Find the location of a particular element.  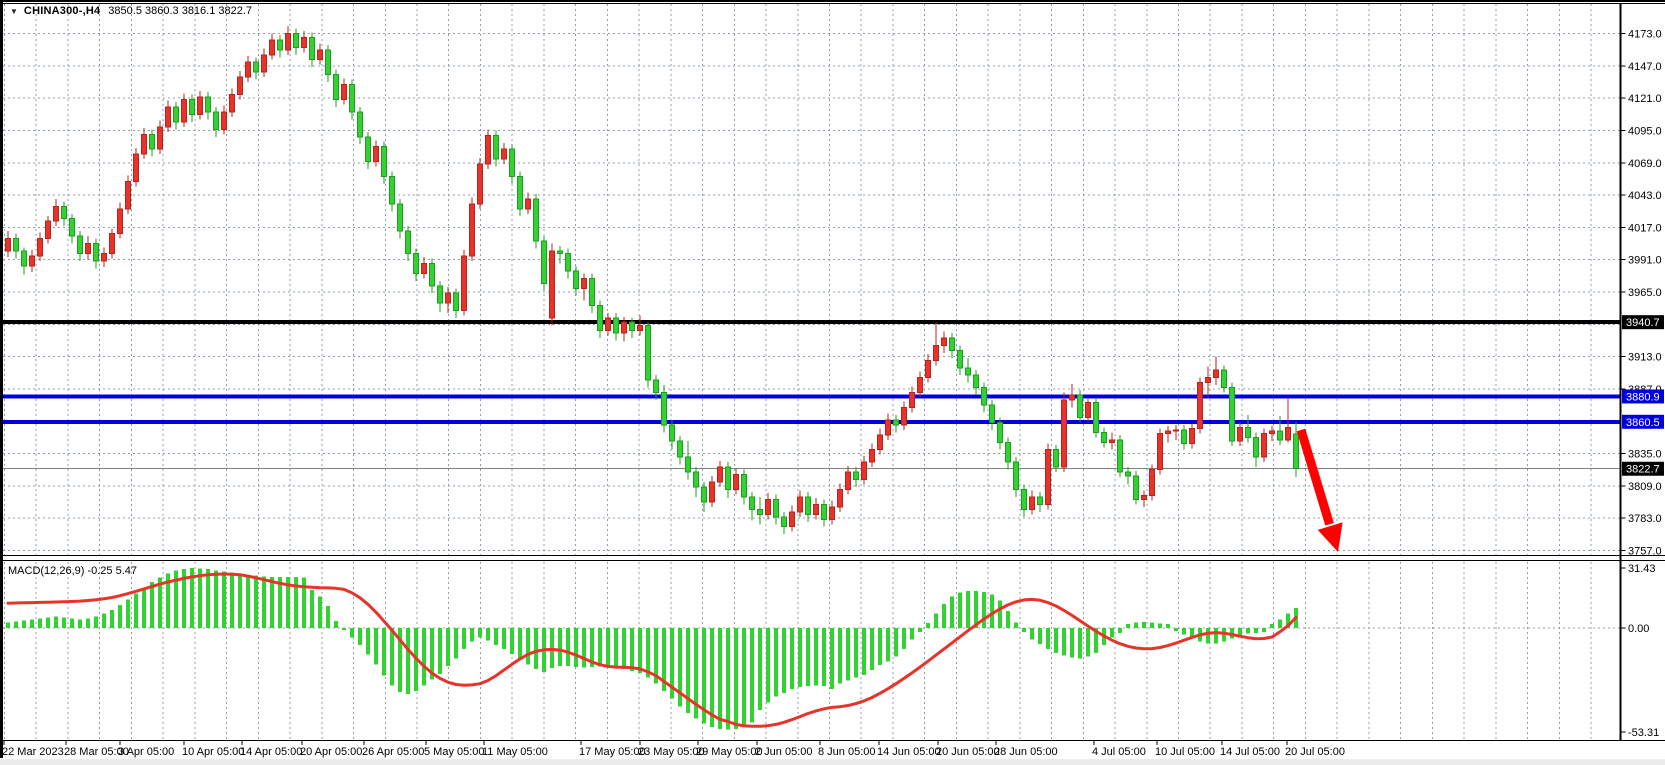

macd-tick-label: 0.00 is located at coordinates (1638, 629).